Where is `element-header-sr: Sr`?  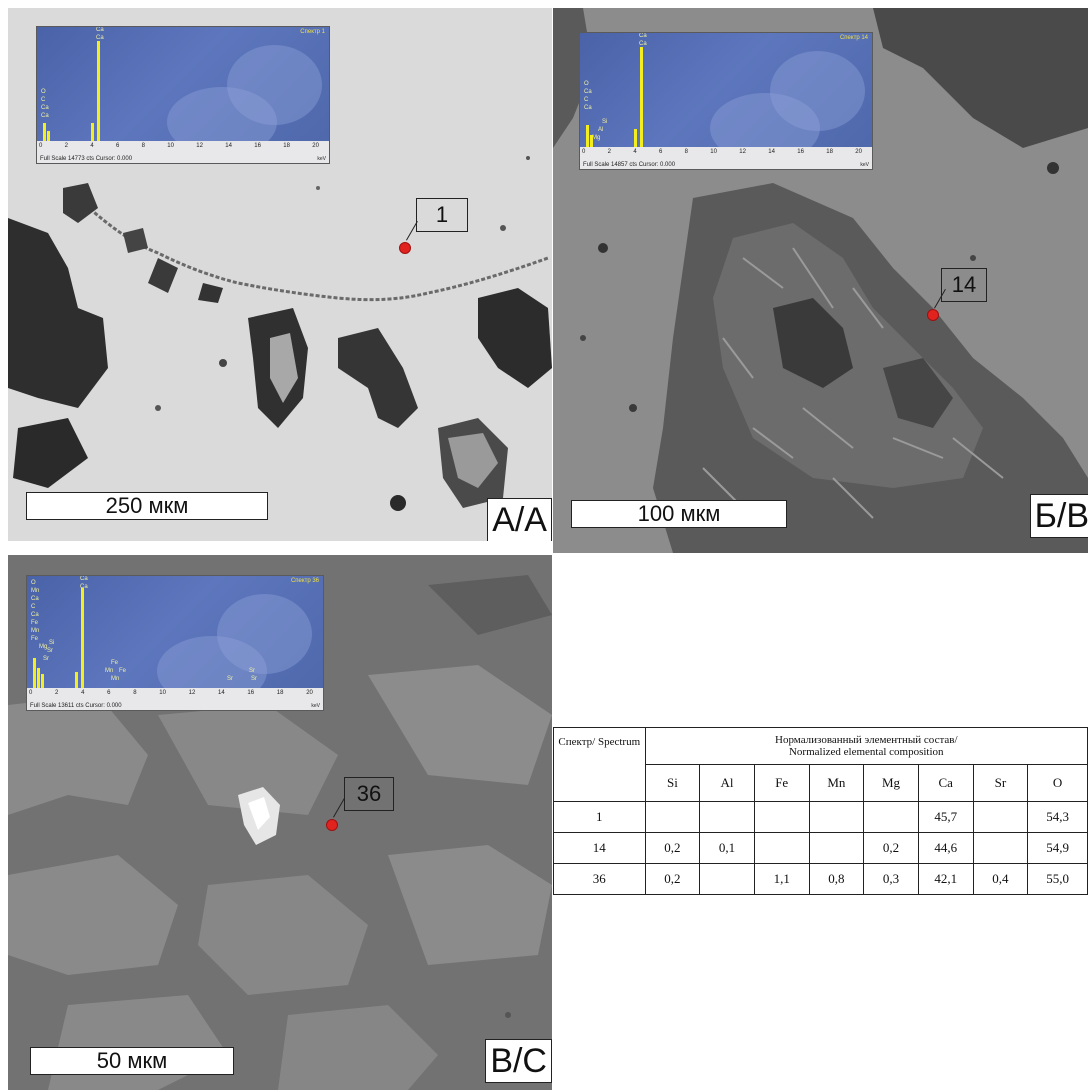
element-header-sr: Sr is located at coordinates (1000, 783).